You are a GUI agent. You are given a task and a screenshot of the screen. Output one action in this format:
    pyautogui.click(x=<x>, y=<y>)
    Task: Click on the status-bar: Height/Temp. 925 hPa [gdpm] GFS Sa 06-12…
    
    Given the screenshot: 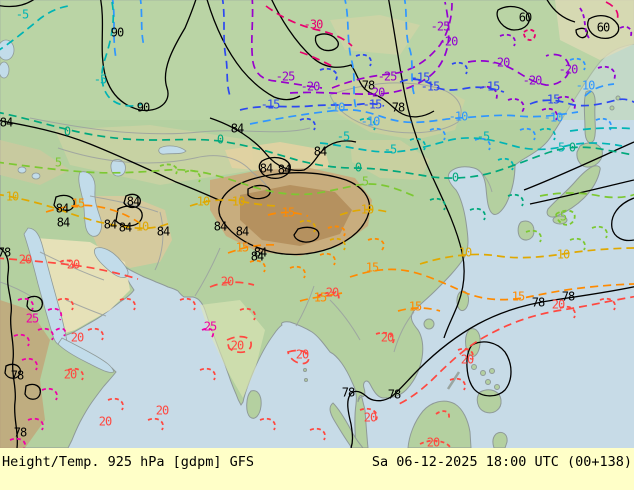 What is the action you would take?
    pyautogui.click(x=317, y=469)
    